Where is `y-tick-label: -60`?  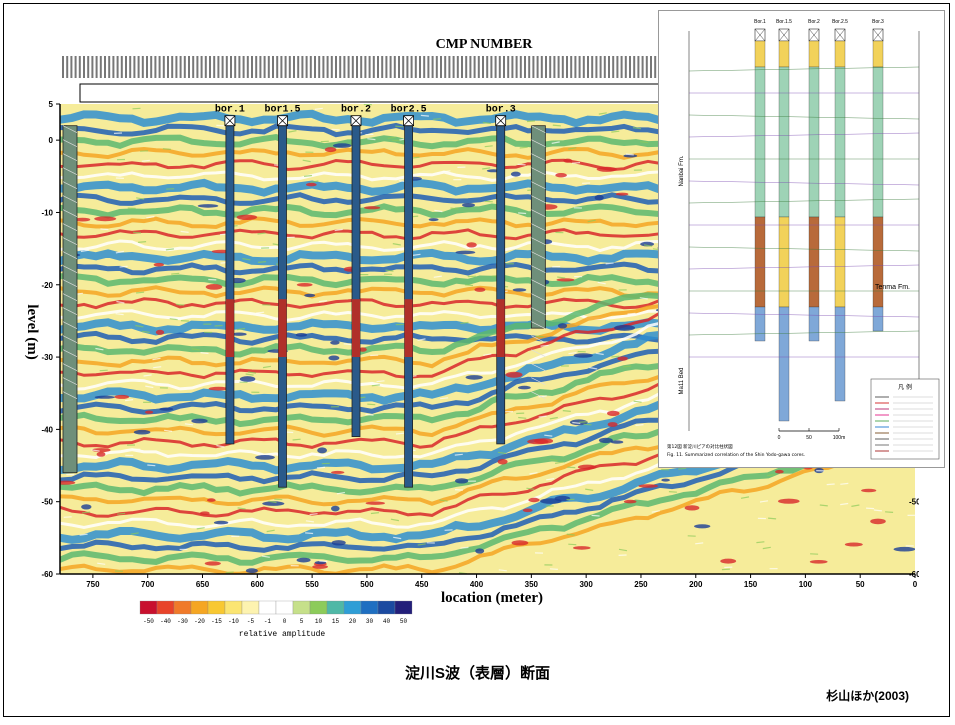
y-tick-label: -60 is located at coordinates (47, 574).